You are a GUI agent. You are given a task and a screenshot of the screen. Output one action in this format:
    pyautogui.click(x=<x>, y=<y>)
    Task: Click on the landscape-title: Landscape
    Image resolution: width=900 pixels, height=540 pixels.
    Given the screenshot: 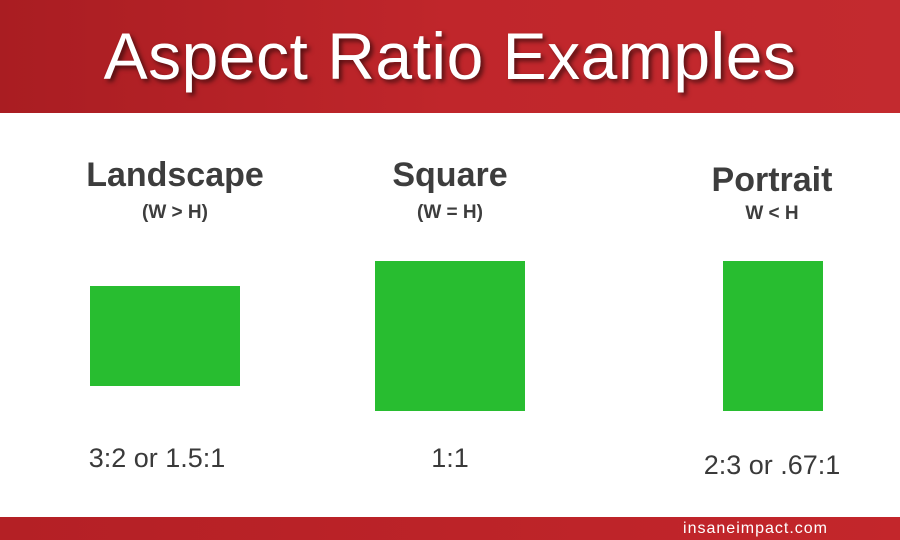 What is the action you would take?
    pyautogui.click(x=175, y=175)
    